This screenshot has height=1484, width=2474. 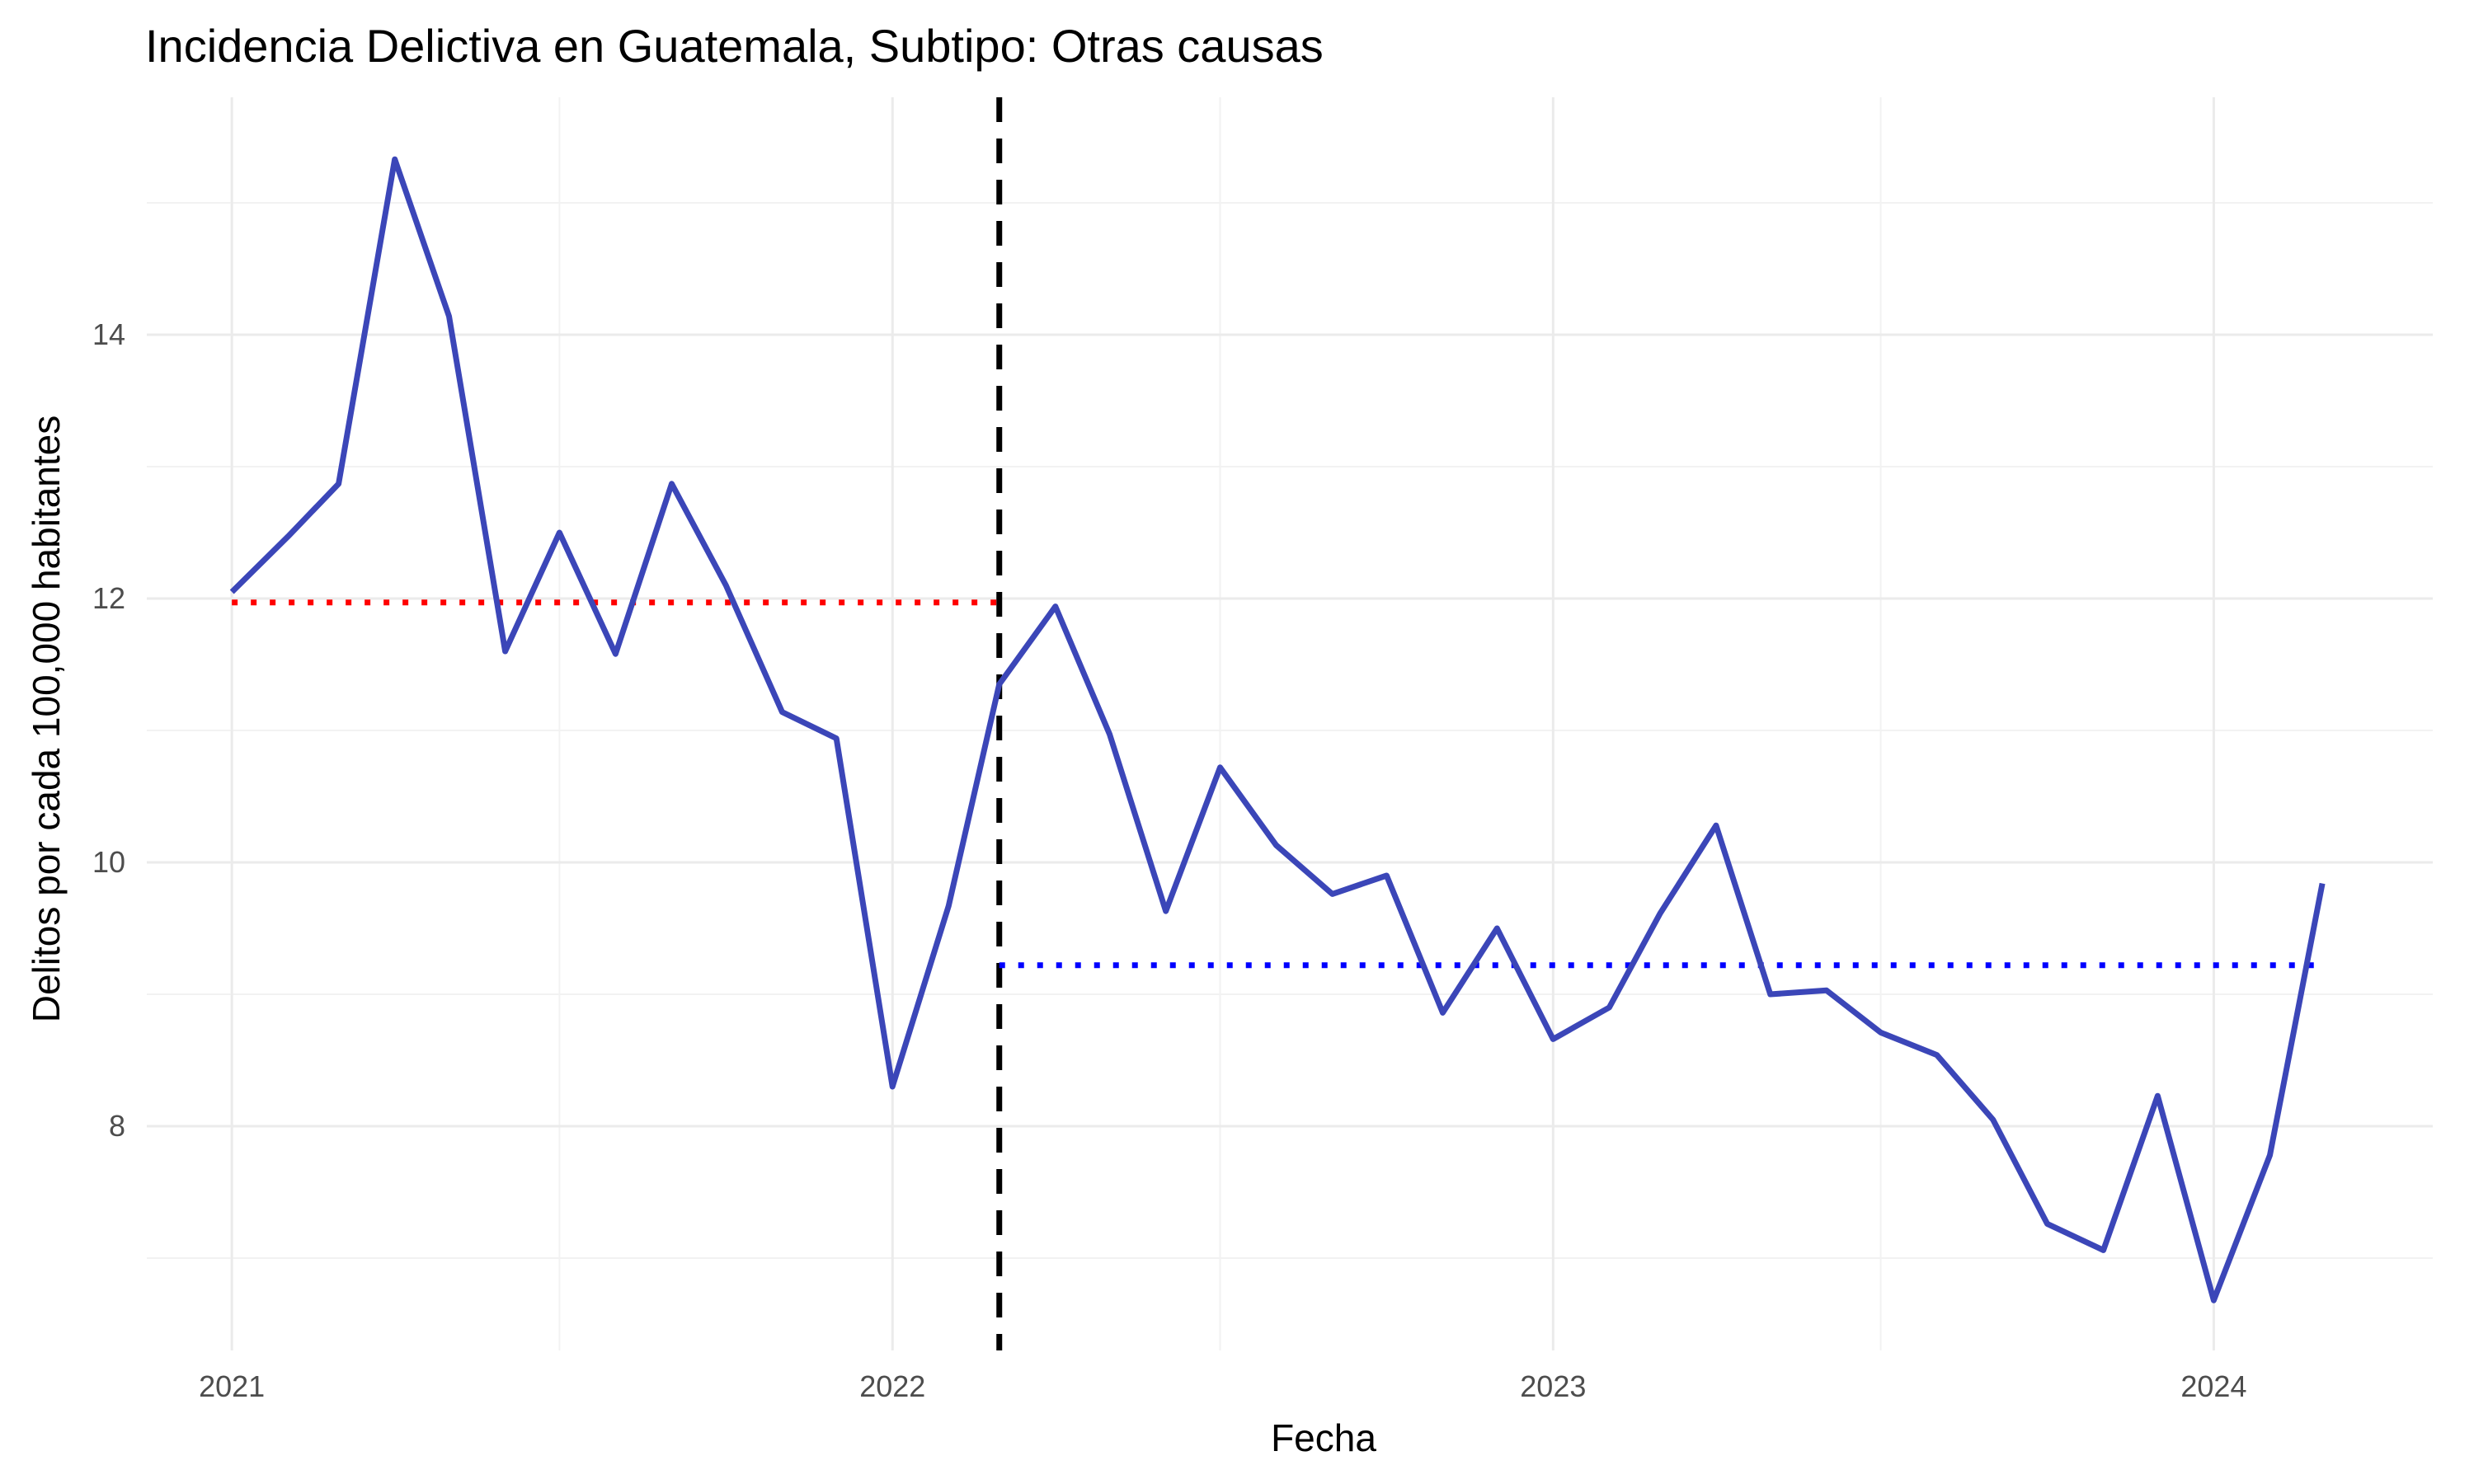 What do you see at coordinates (2213, 1386) in the screenshot?
I see `x-tick-label: 2024` at bounding box center [2213, 1386].